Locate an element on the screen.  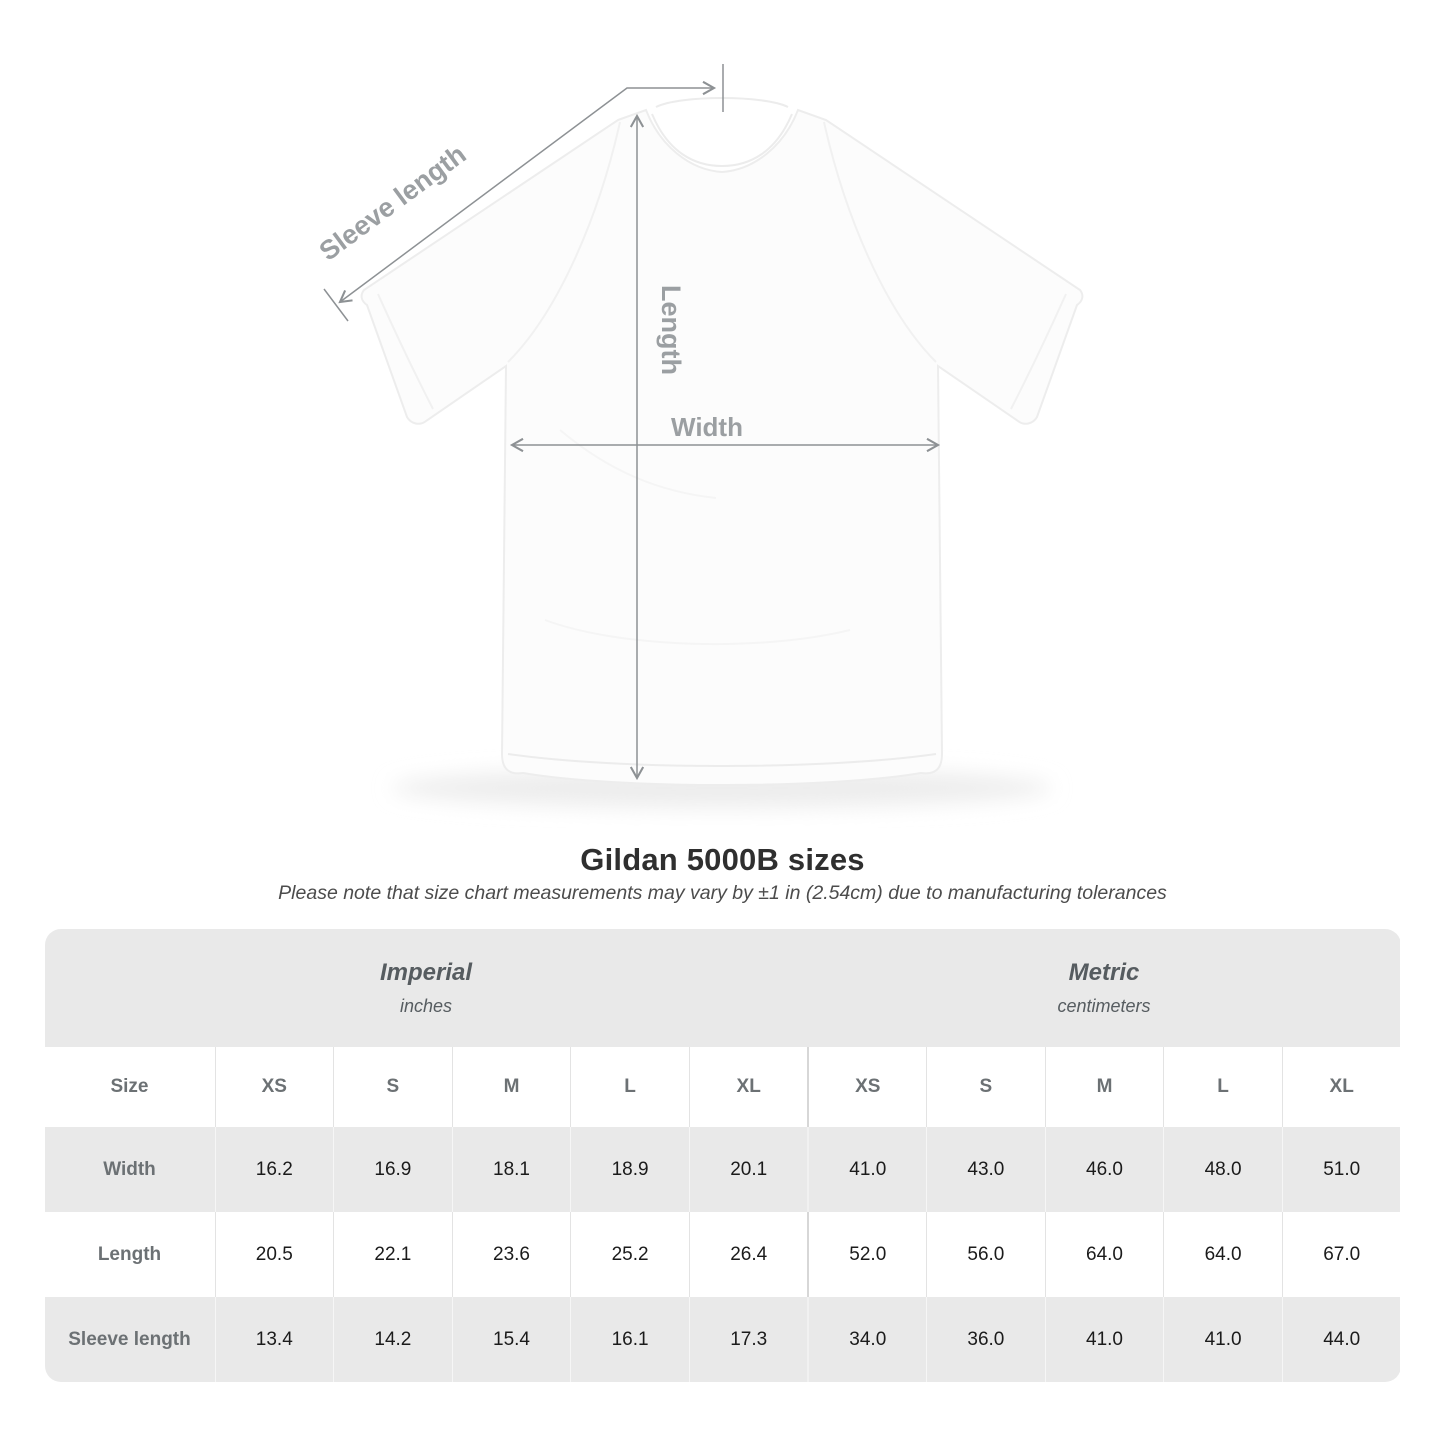
size-value: 15.4 is located at coordinates (511, 1339).